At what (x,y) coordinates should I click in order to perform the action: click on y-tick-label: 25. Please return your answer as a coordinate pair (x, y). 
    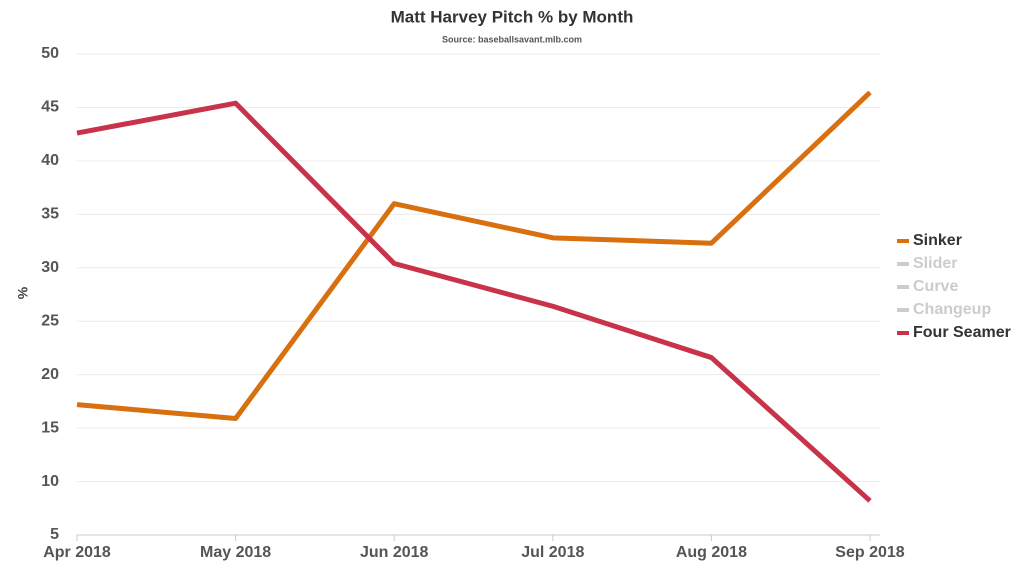
    Looking at the image, I should click on (50, 320).